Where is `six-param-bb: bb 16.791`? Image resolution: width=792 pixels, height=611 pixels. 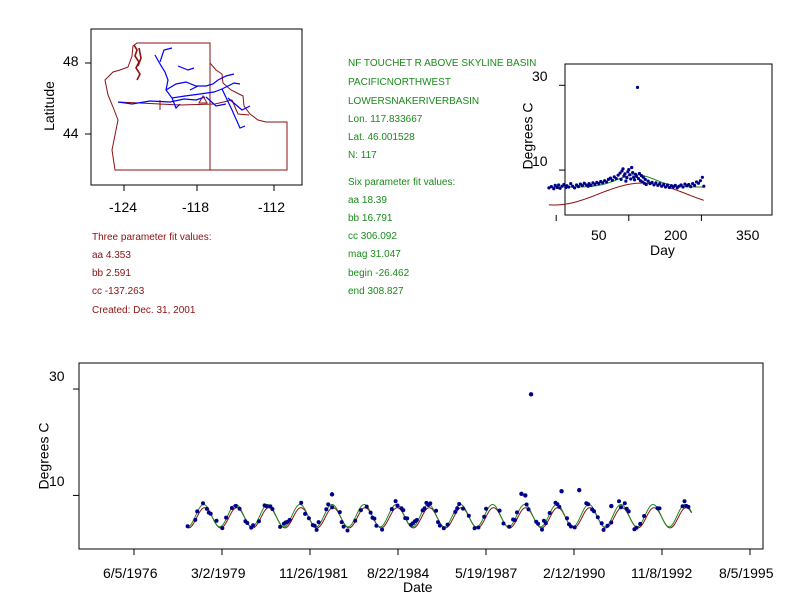
six-param-bb: bb 16.791 is located at coordinates (370, 218).